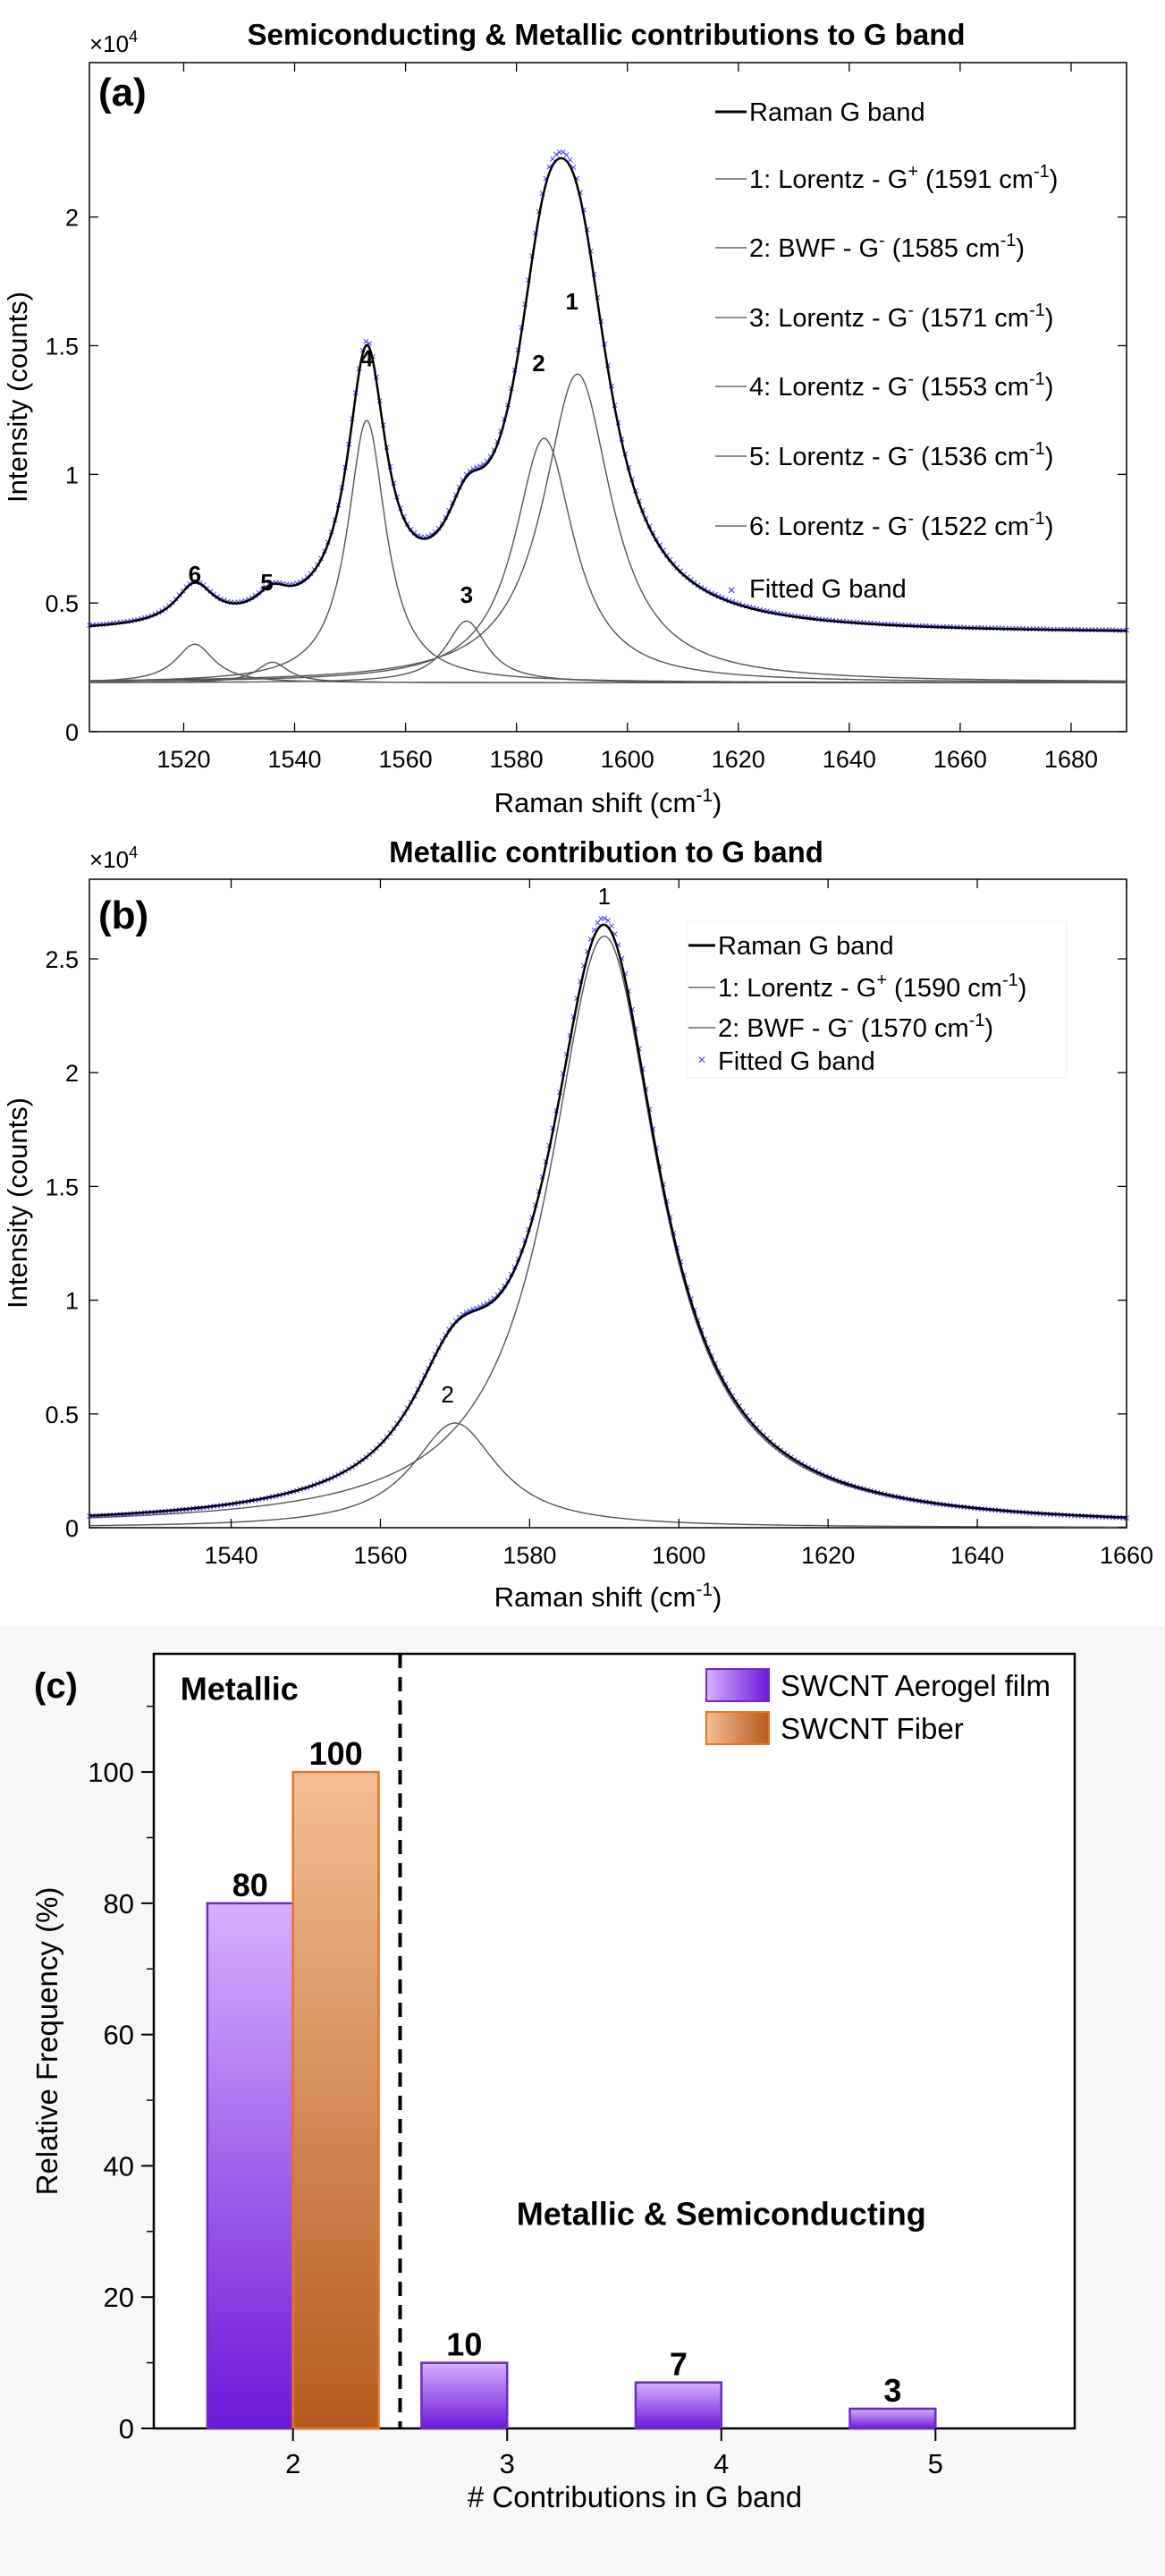 The image size is (1165, 2576). Describe the element at coordinates (559, 151) in the screenshot. I see `panel-a-fit-marker-136: ×` at that location.